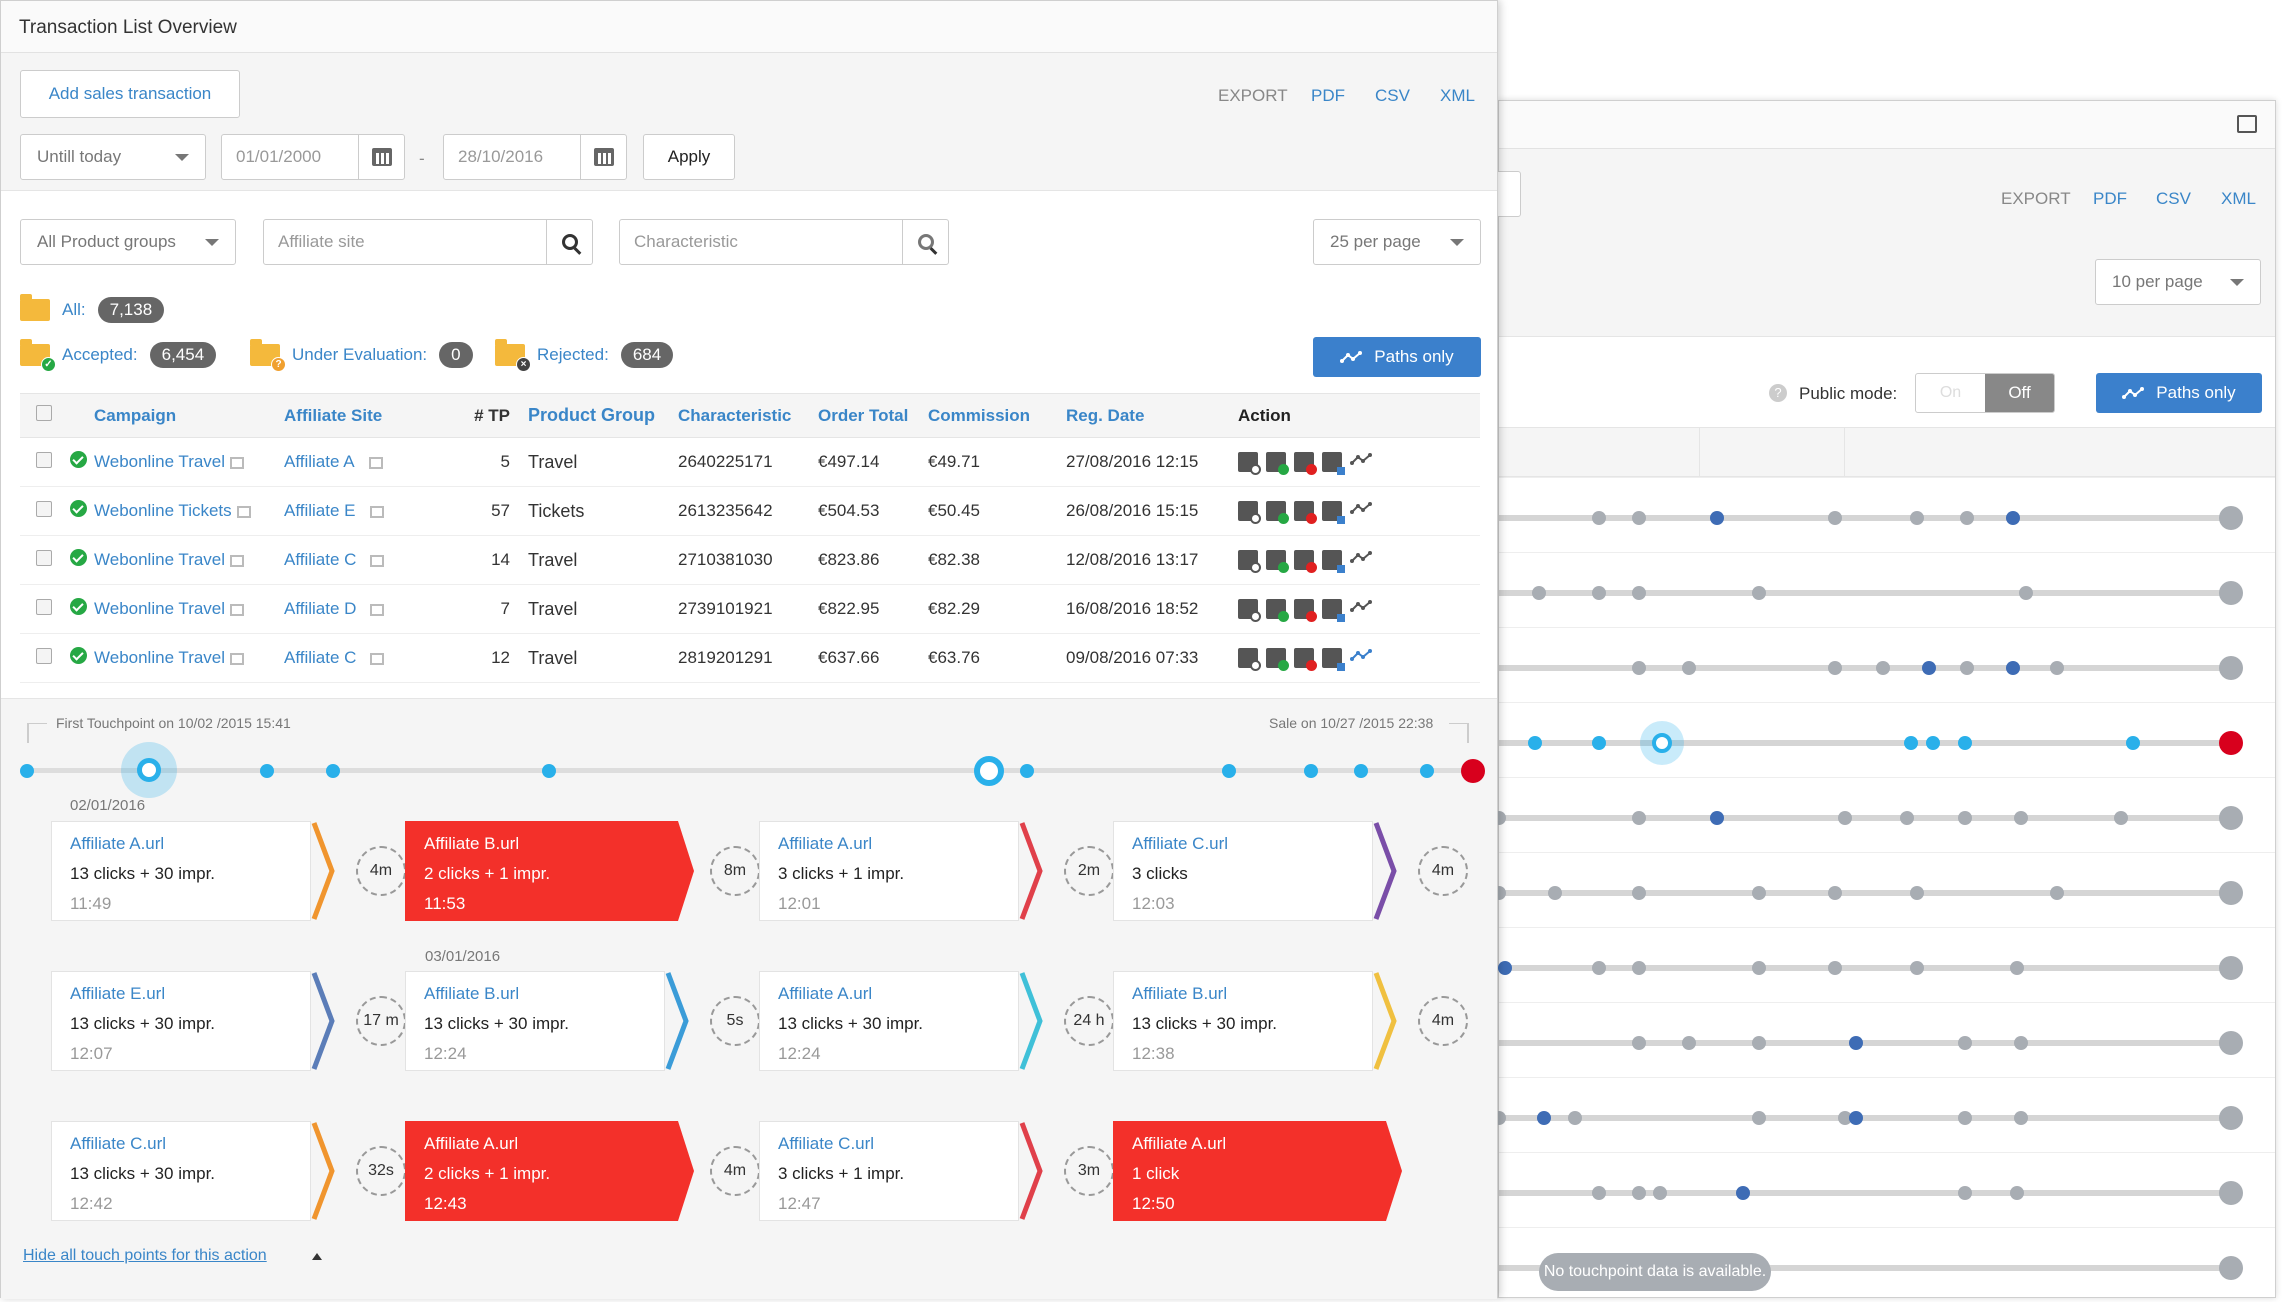  I want to click on view-details-icon, so click(1249, 561).